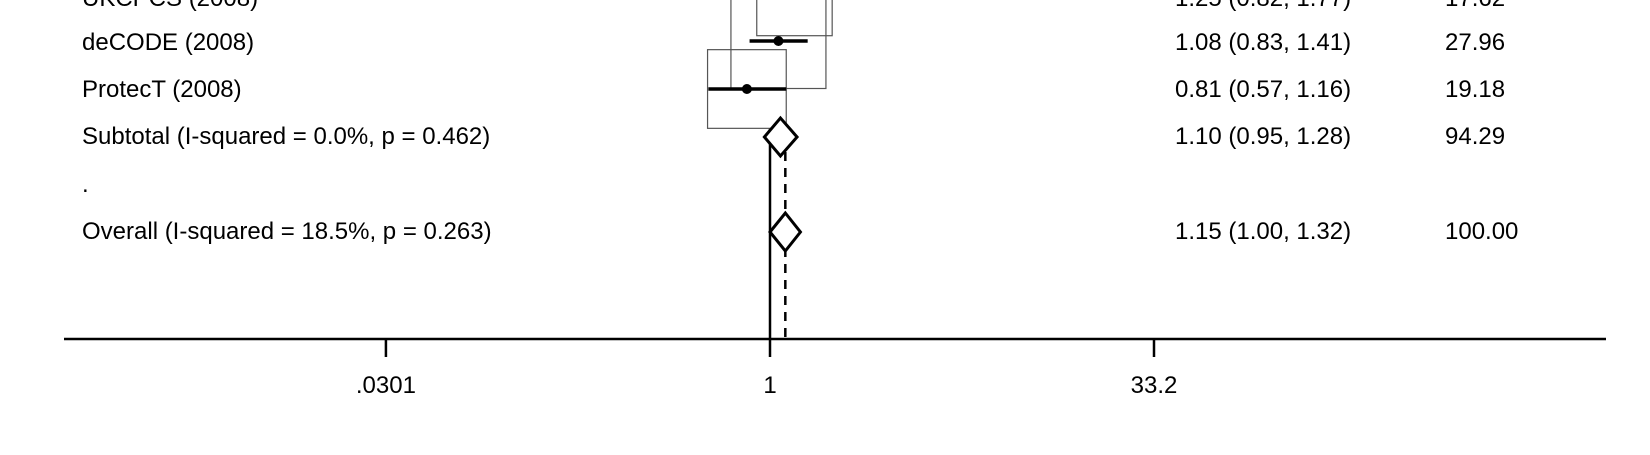  What do you see at coordinates (781, 137) in the screenshot?
I see `diamond-subtotal` at bounding box center [781, 137].